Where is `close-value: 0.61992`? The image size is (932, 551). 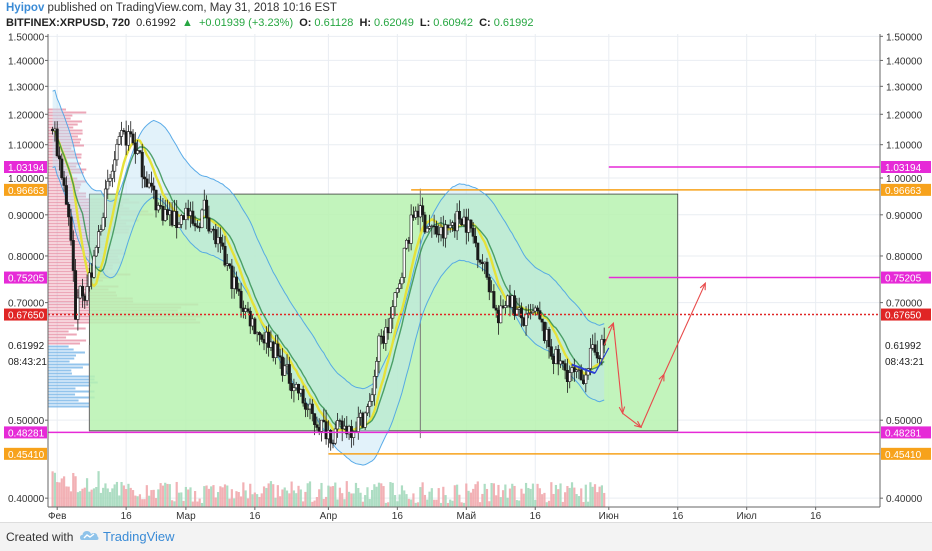
close-value: 0.61992 is located at coordinates (513, 23).